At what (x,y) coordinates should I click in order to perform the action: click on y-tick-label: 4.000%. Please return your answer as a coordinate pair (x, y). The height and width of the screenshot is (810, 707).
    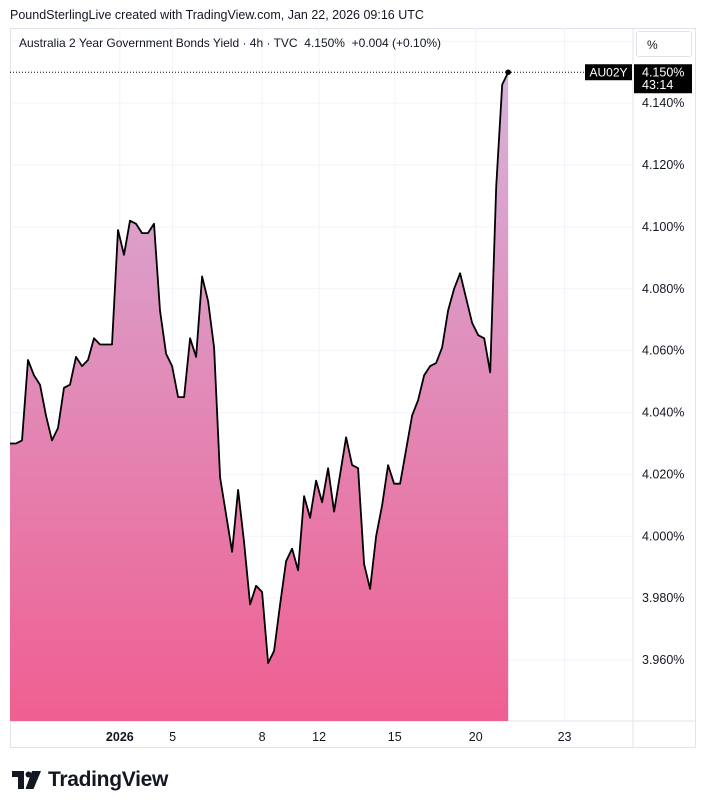
    Looking at the image, I should click on (663, 536).